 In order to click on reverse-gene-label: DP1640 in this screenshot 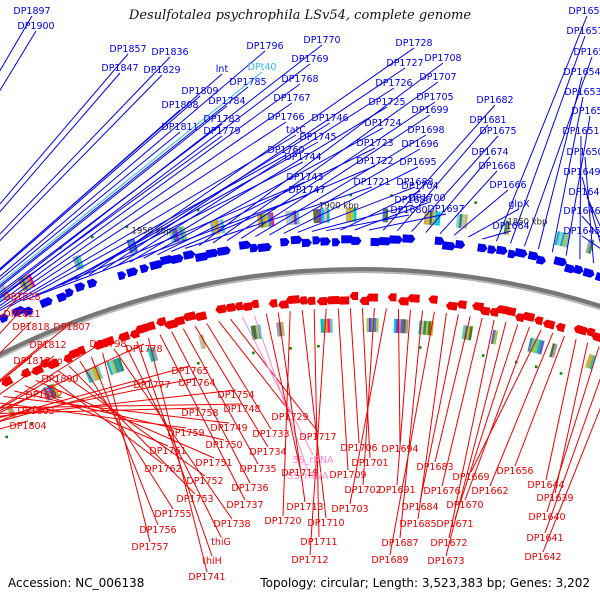, I will do `click(546, 517)`.